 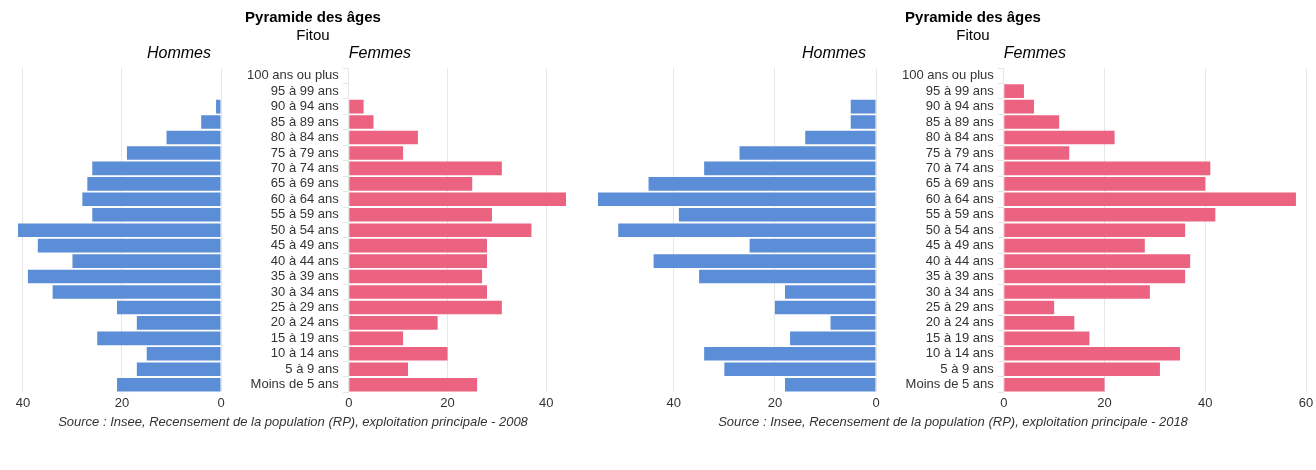 I want to click on y-tick-label: 10 à 14 ans, so click(x=305, y=353).